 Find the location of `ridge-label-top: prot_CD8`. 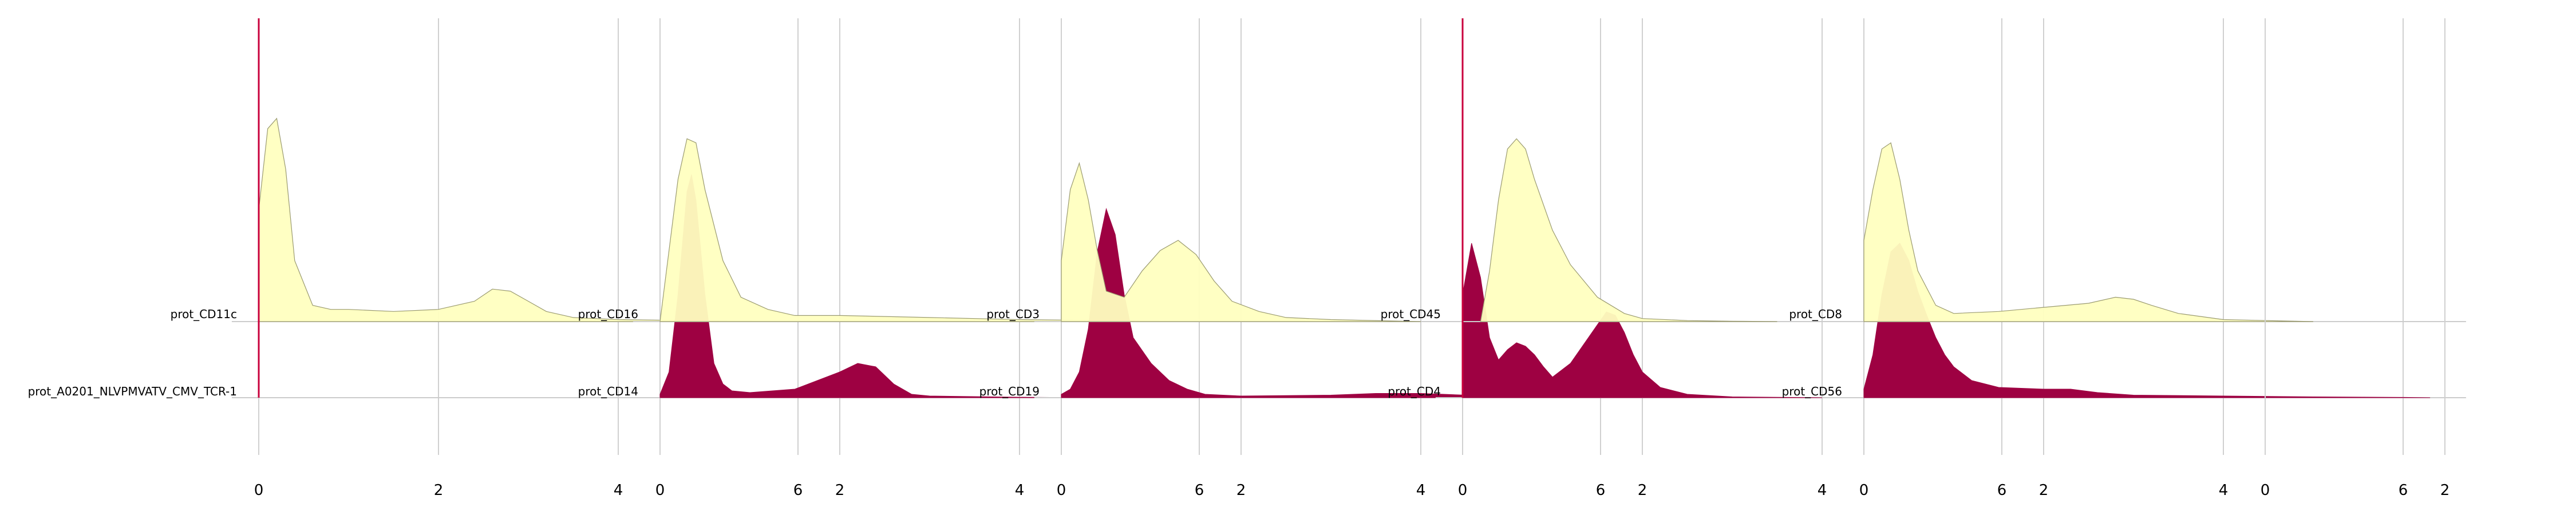

ridge-label-top: prot_CD8 is located at coordinates (1815, 314).